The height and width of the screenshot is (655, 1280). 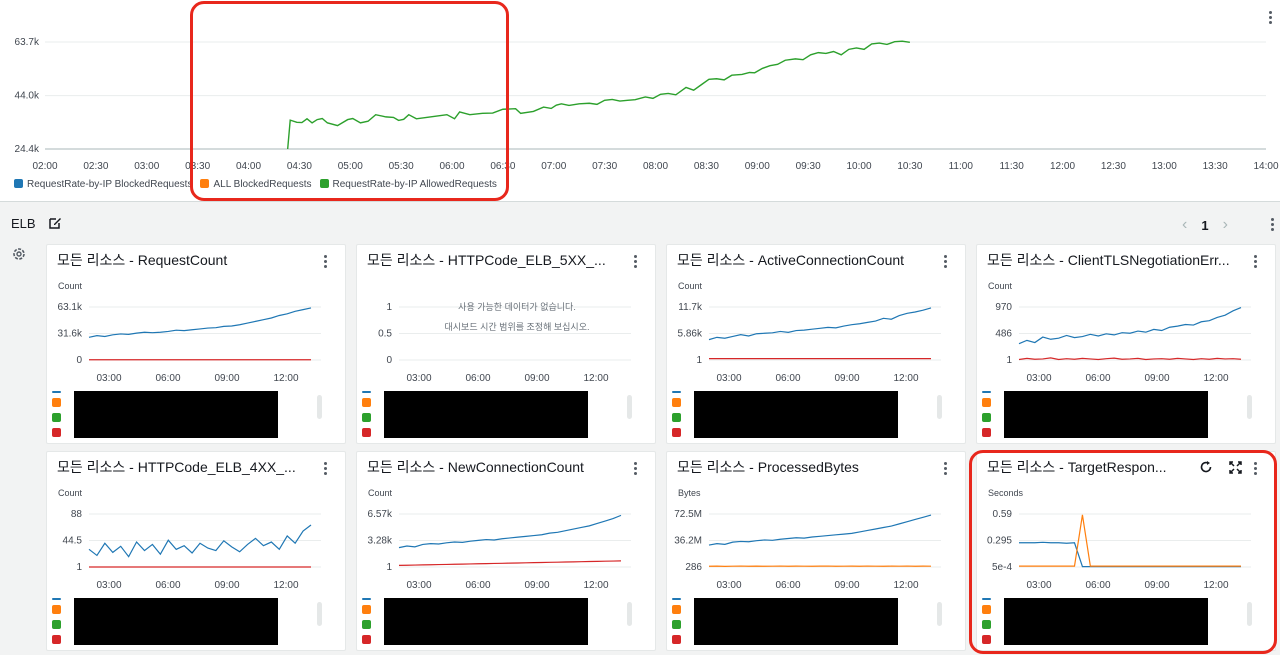 I want to click on top-x-tick-label: 05:30, so click(x=401, y=166).